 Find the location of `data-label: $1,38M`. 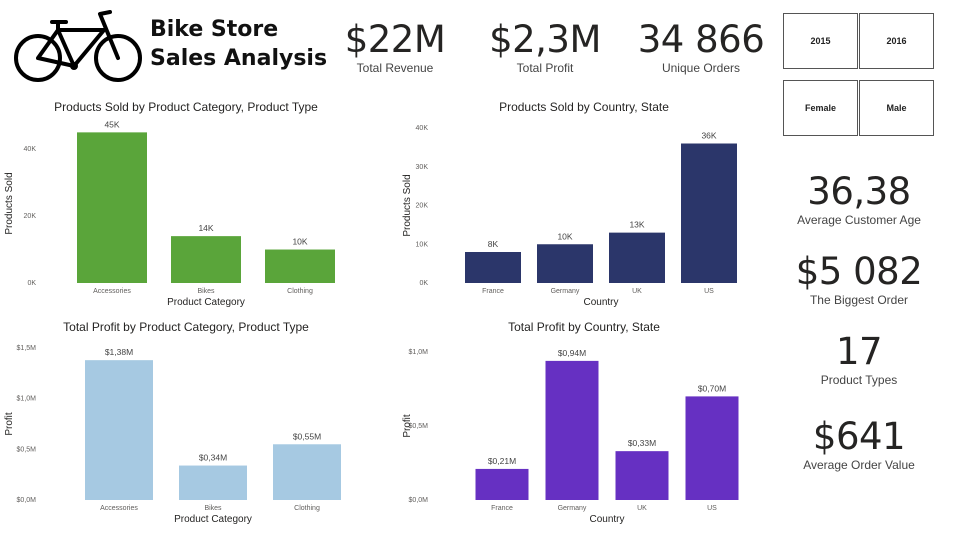

data-label: $1,38M is located at coordinates (119, 352).